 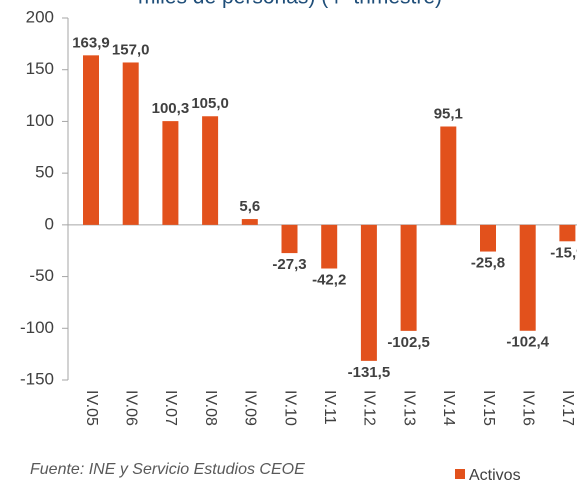 I want to click on value-label: 5,6, so click(x=249, y=206).